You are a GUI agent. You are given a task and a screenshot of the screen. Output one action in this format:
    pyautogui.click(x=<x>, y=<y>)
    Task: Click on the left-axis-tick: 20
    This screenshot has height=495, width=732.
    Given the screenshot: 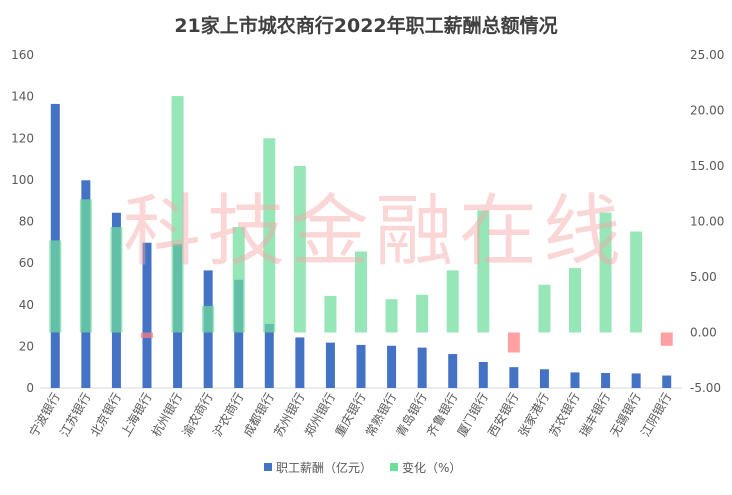 What is the action you would take?
    pyautogui.click(x=26, y=346)
    